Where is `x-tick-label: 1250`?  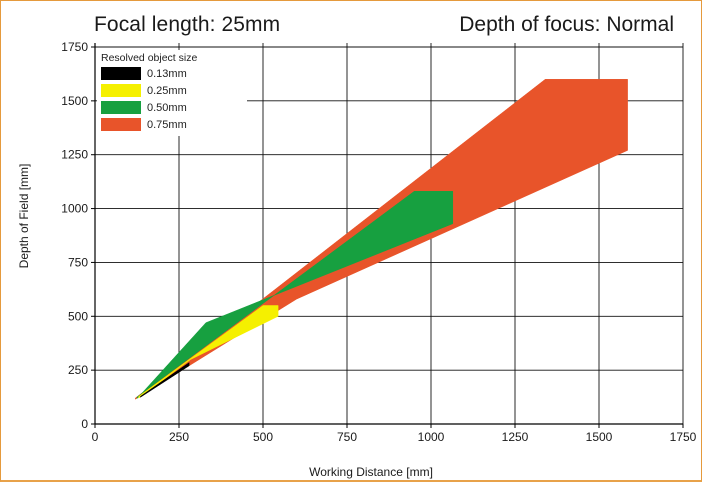
x-tick-label: 1250 is located at coordinates (515, 437).